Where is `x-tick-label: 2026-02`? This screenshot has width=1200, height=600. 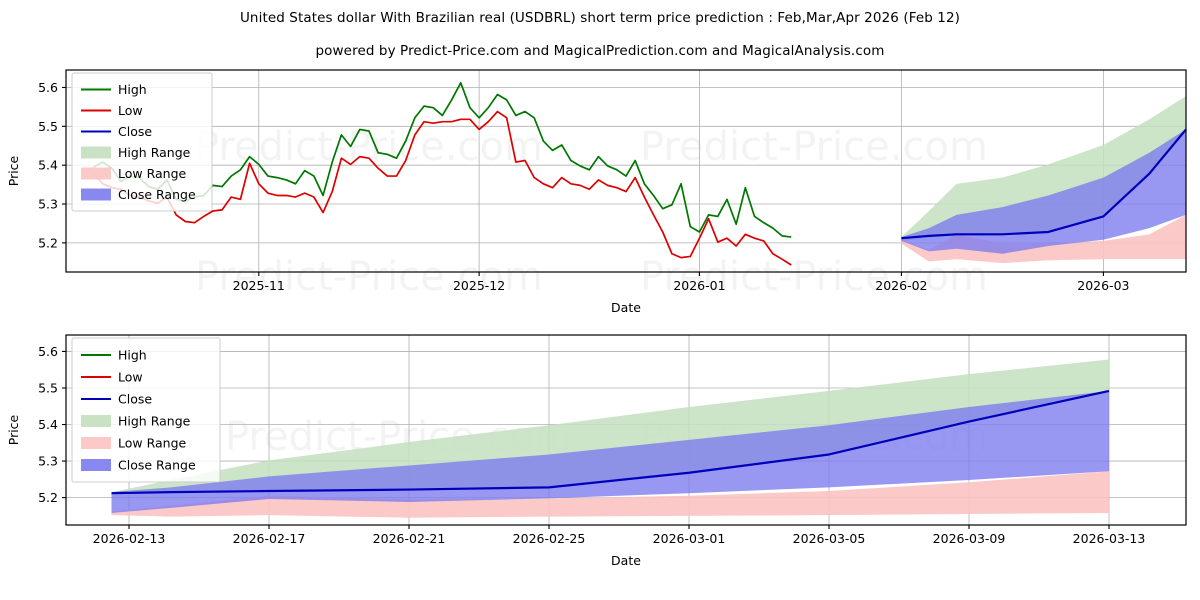 x-tick-label: 2026-02 is located at coordinates (901, 285).